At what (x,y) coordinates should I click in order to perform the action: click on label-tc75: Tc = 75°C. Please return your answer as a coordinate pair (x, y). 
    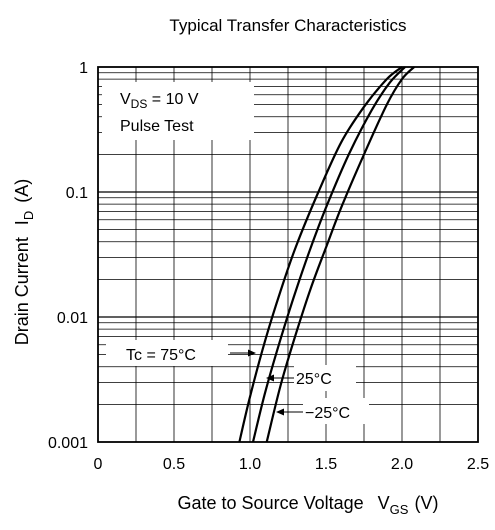
    Looking at the image, I should click on (161, 355).